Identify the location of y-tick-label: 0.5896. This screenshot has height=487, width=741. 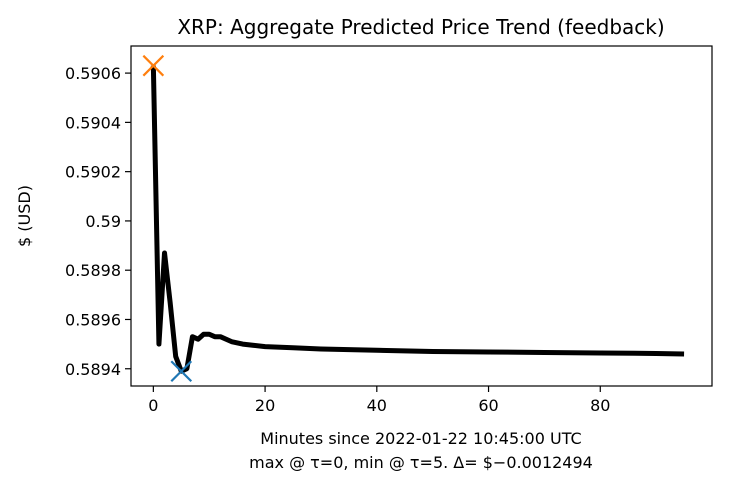
(93, 319).